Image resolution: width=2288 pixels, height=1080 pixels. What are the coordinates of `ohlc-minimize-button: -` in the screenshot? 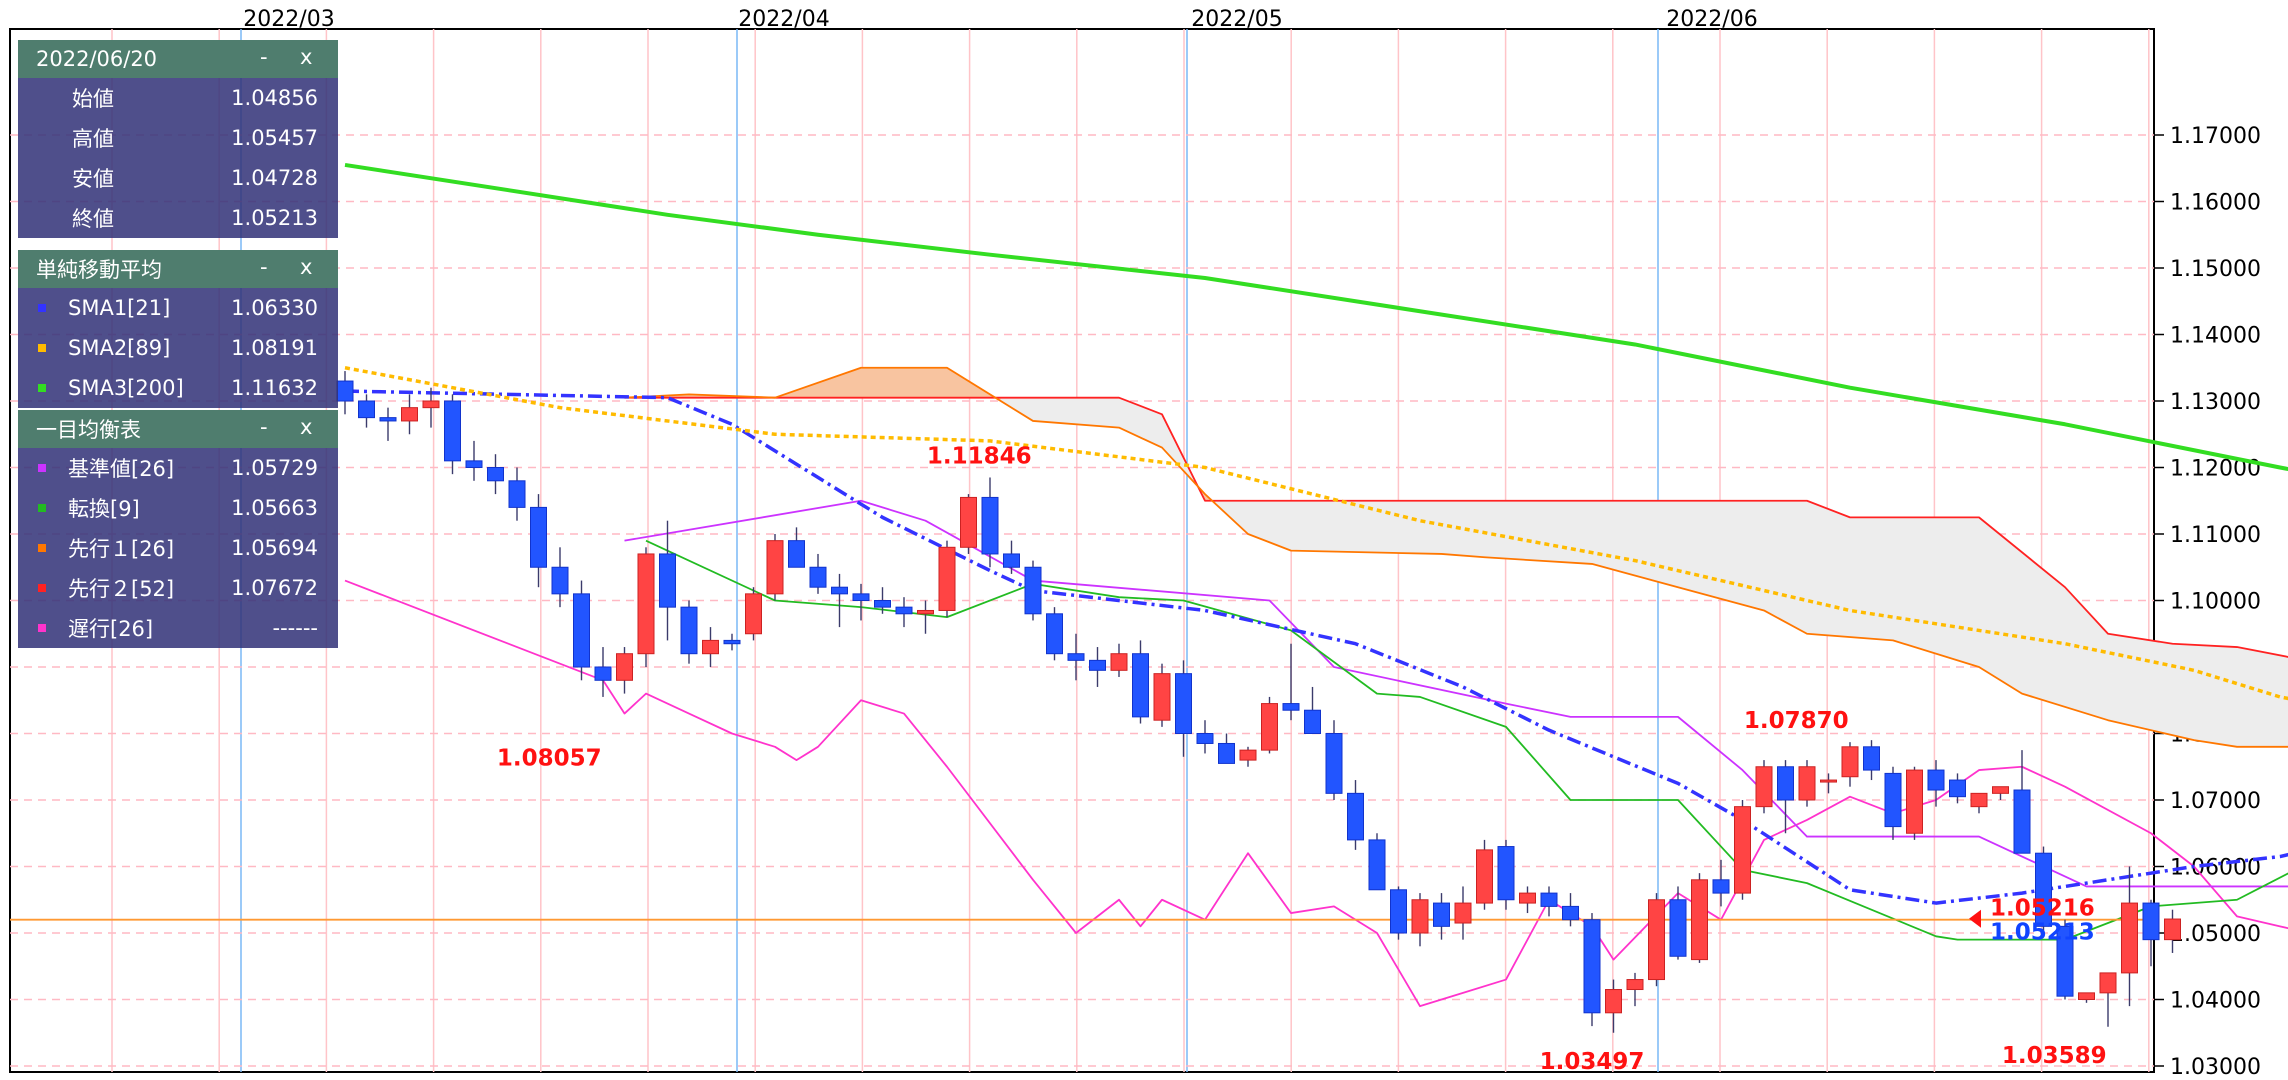 It's located at (264, 57).